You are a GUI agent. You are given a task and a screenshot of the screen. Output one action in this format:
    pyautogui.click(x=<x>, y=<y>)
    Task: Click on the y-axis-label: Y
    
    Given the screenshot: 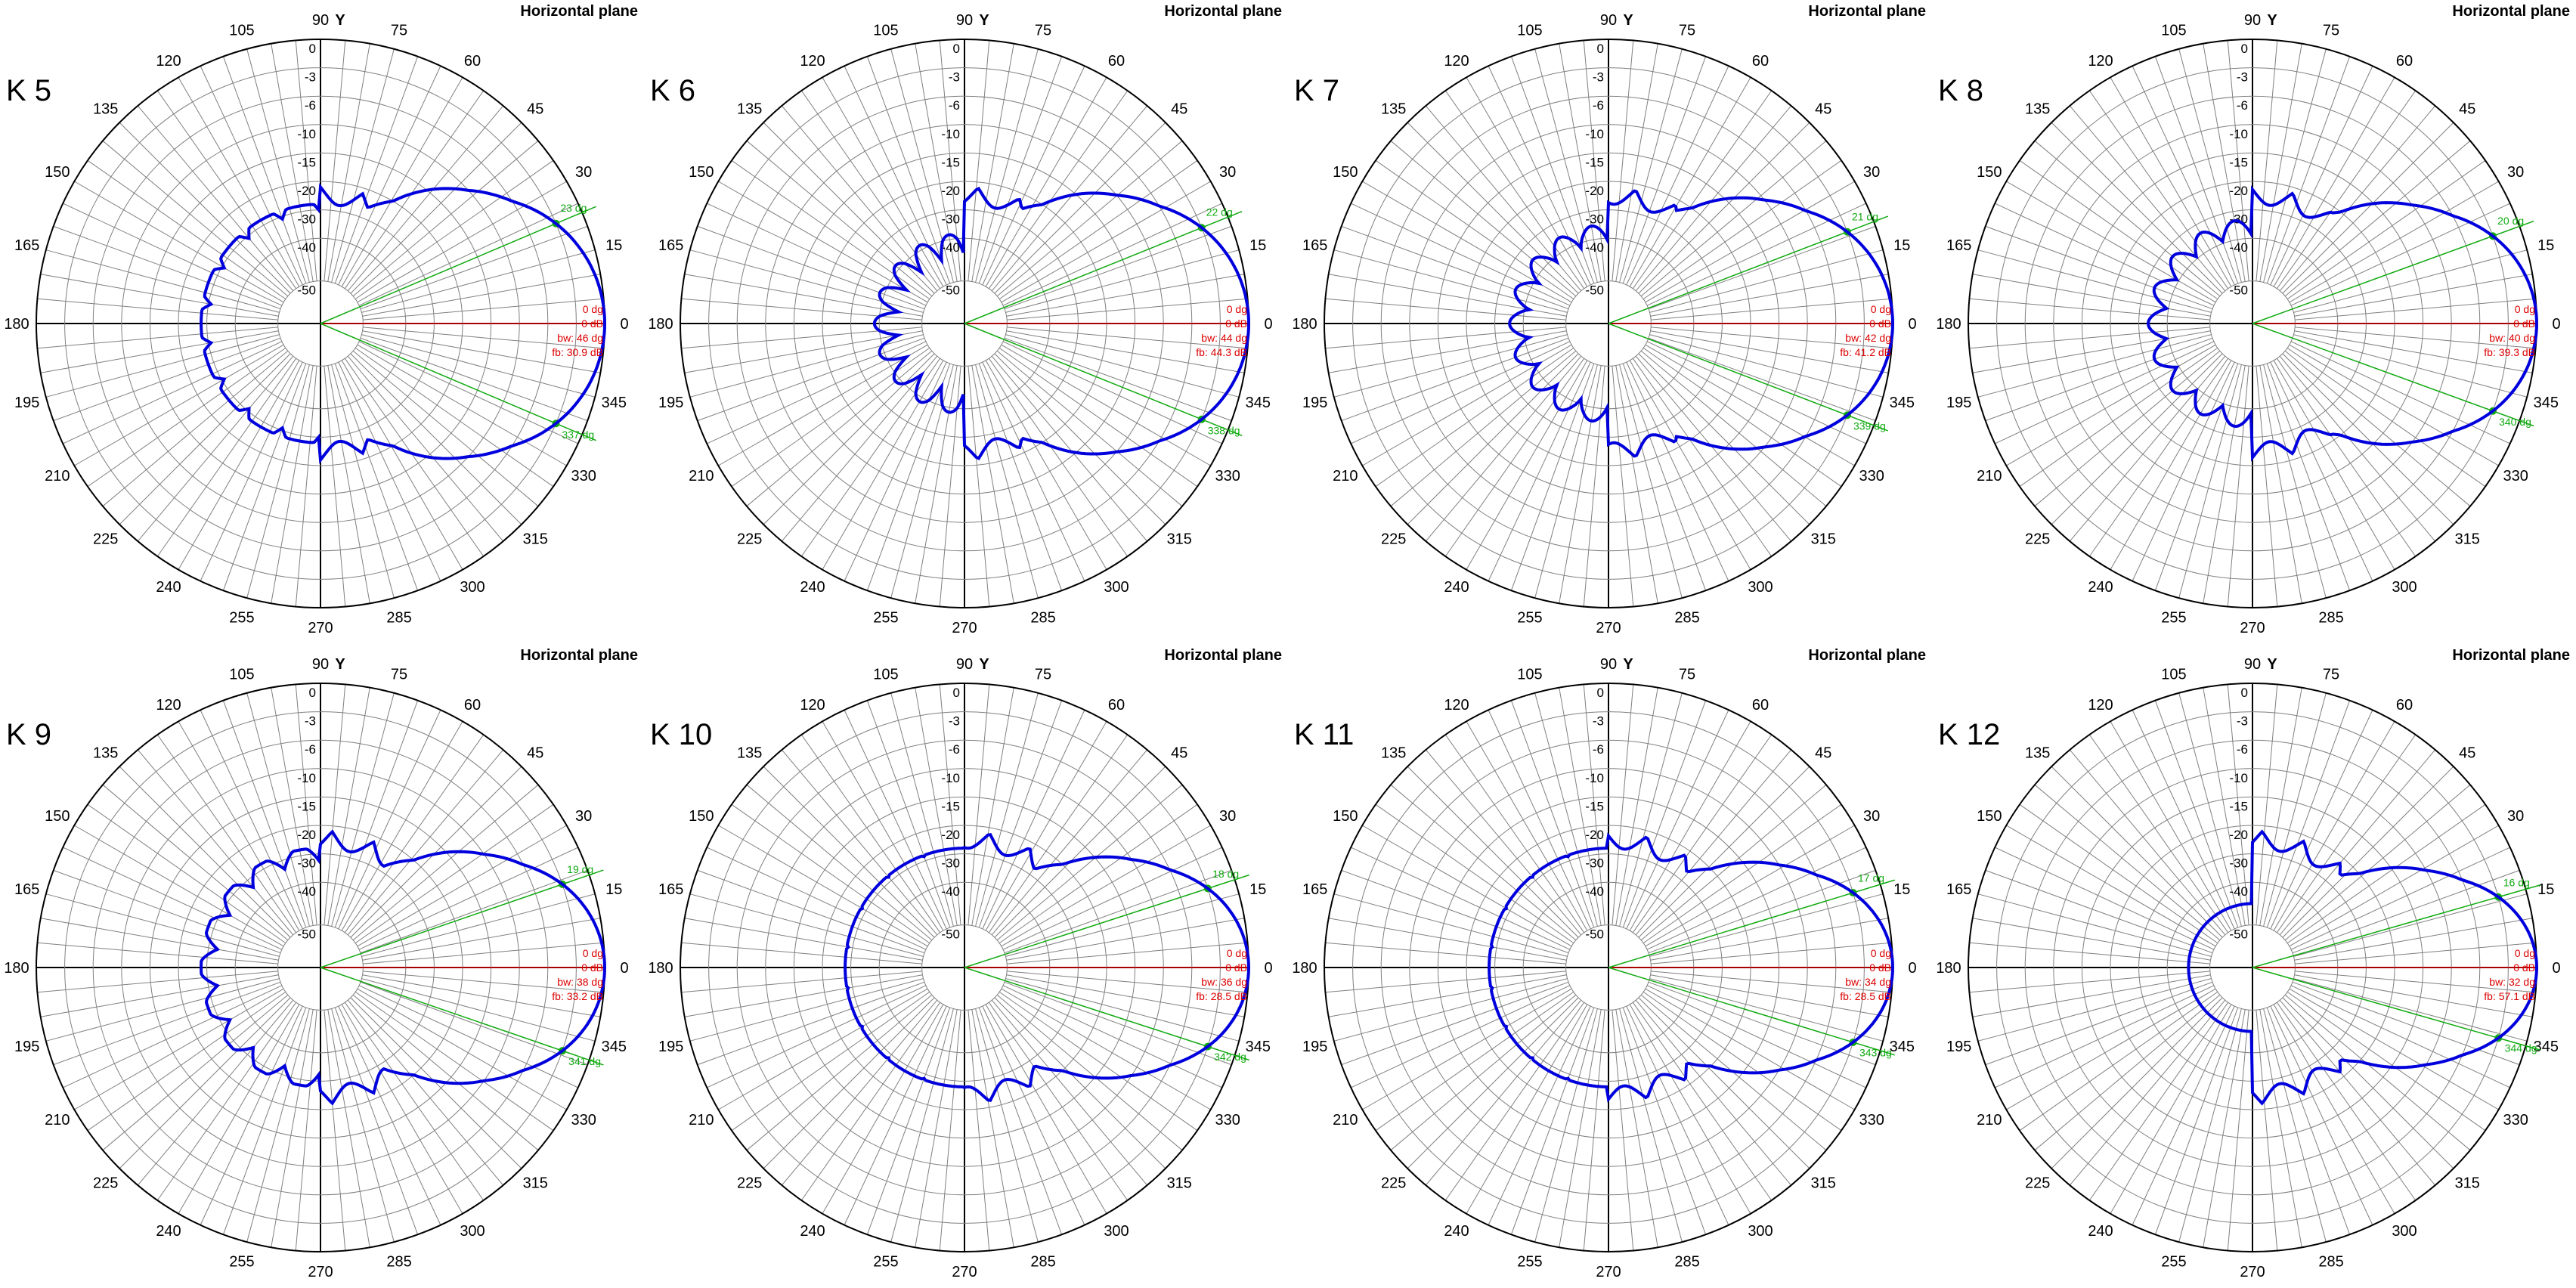 What is the action you would take?
    pyautogui.click(x=984, y=664)
    